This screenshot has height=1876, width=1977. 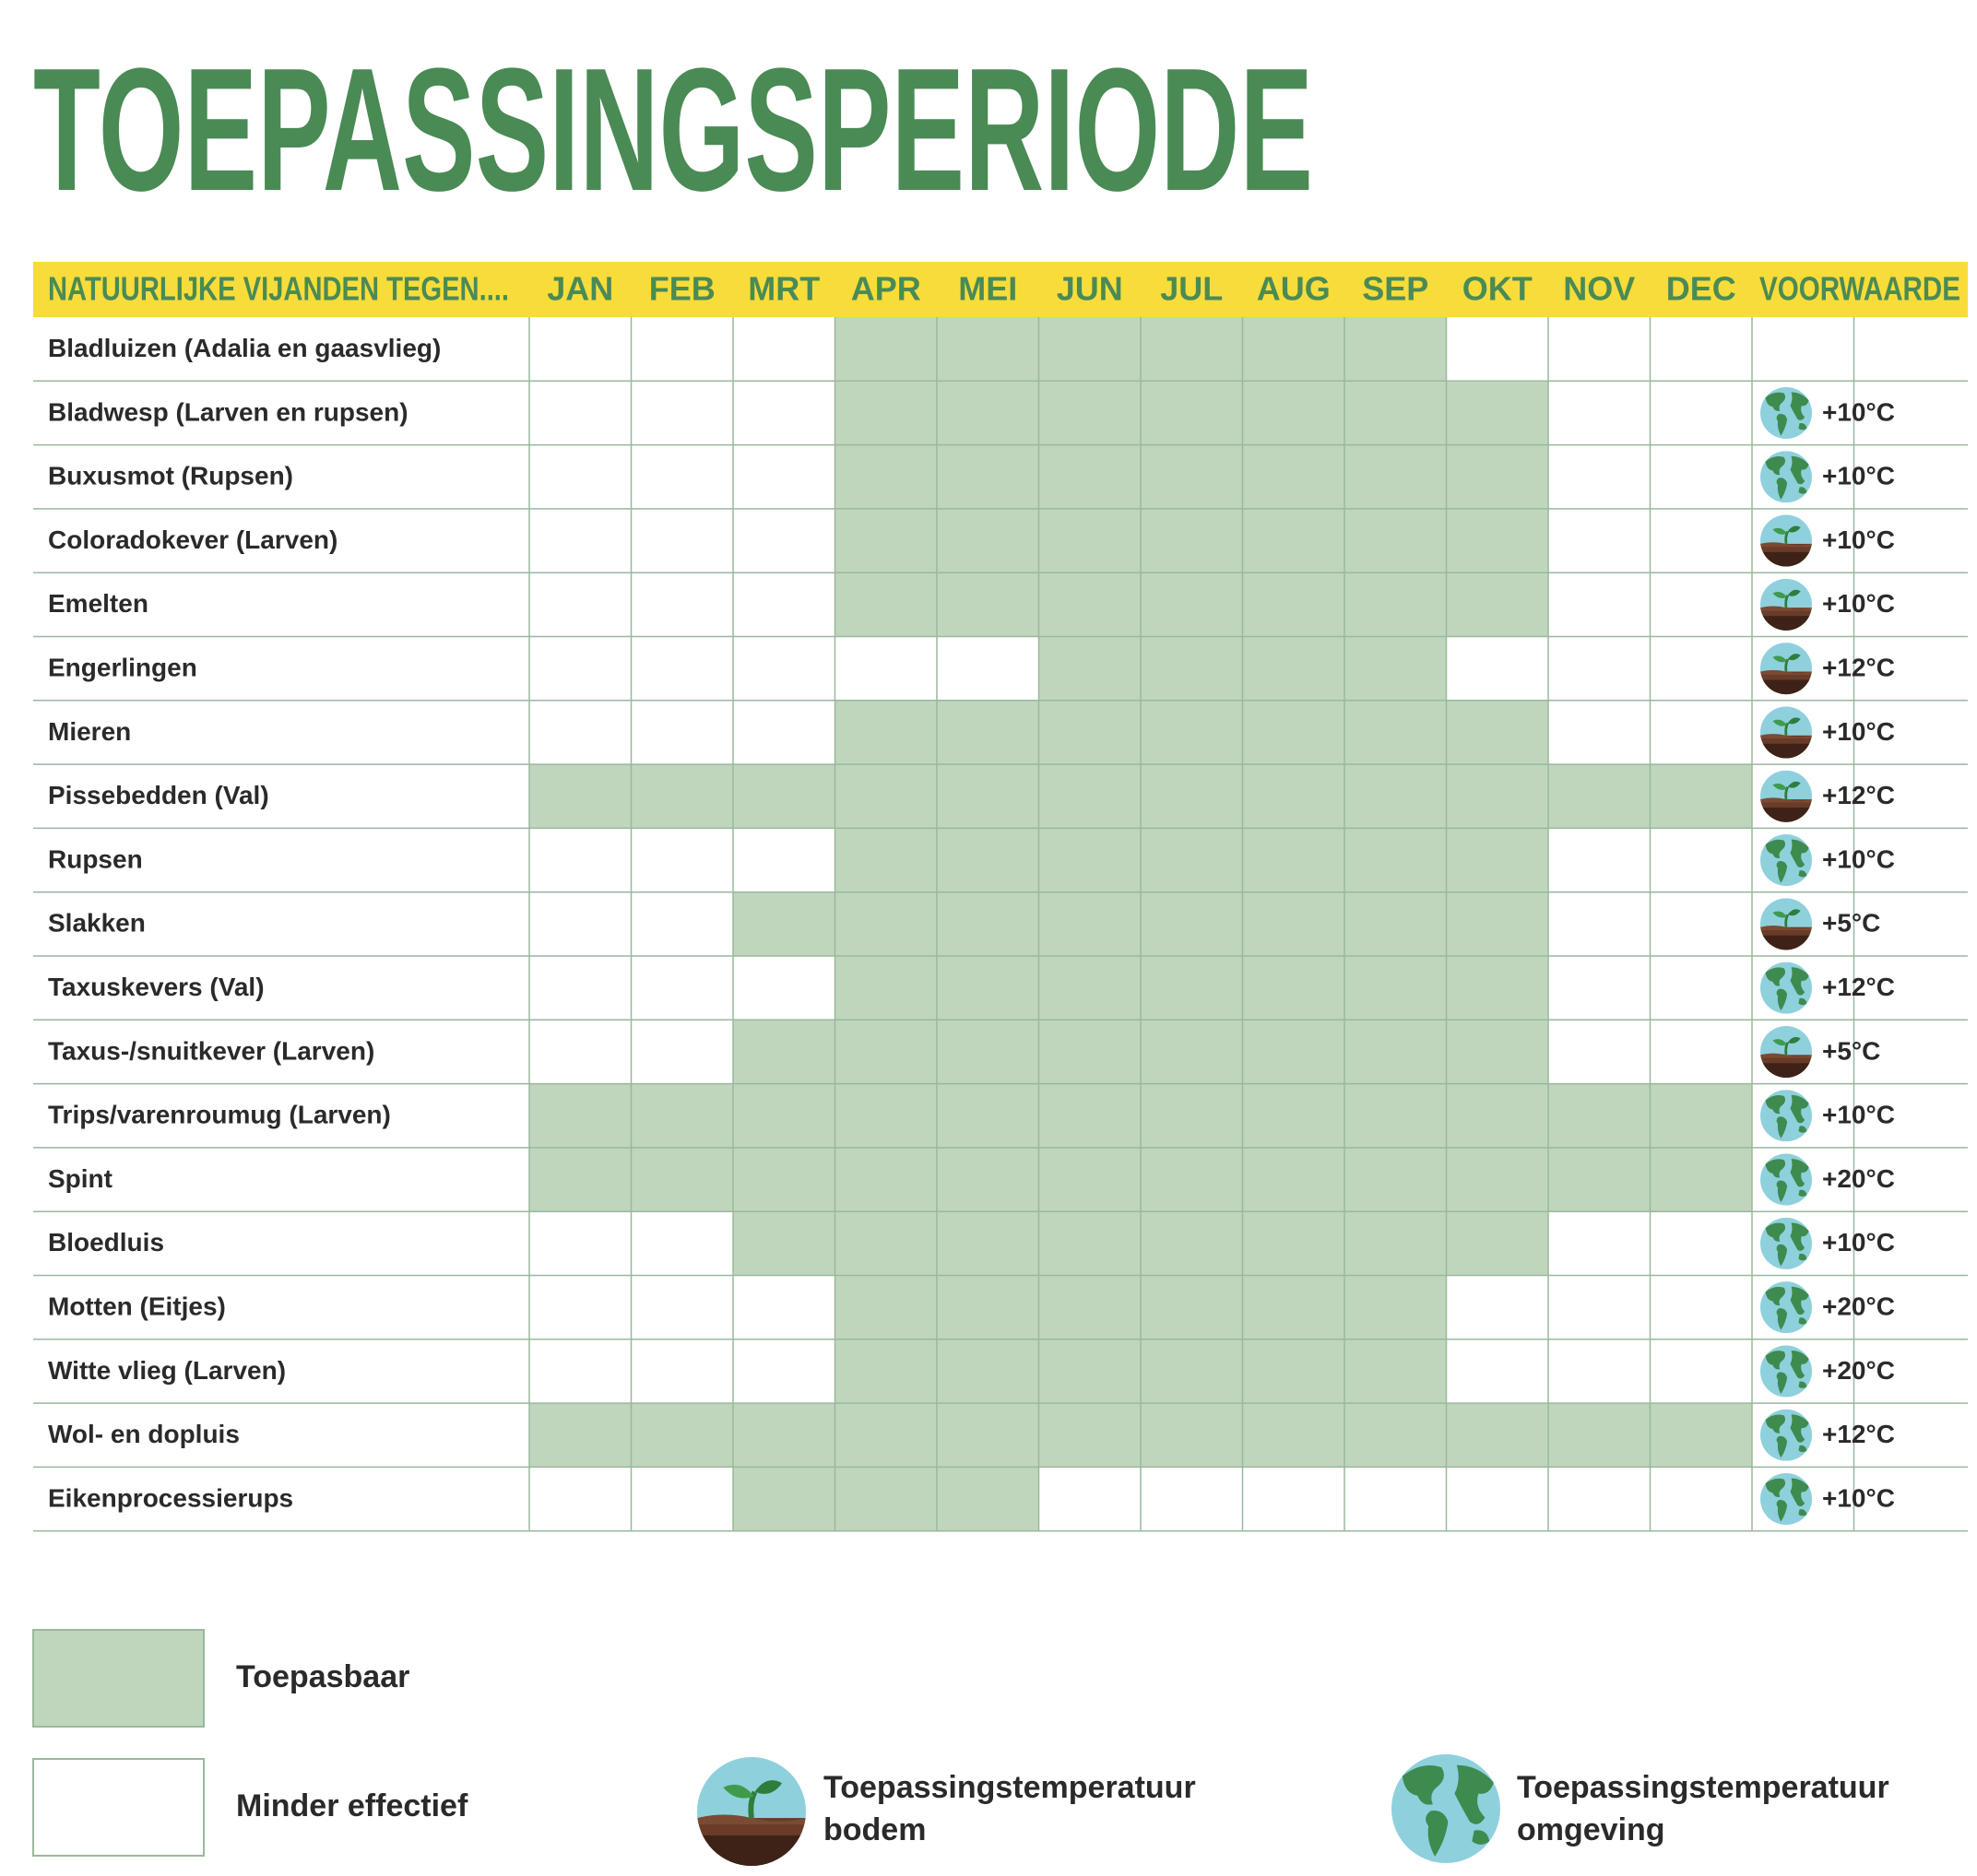 I want to click on row-name: Engerlingen, so click(x=122, y=668).